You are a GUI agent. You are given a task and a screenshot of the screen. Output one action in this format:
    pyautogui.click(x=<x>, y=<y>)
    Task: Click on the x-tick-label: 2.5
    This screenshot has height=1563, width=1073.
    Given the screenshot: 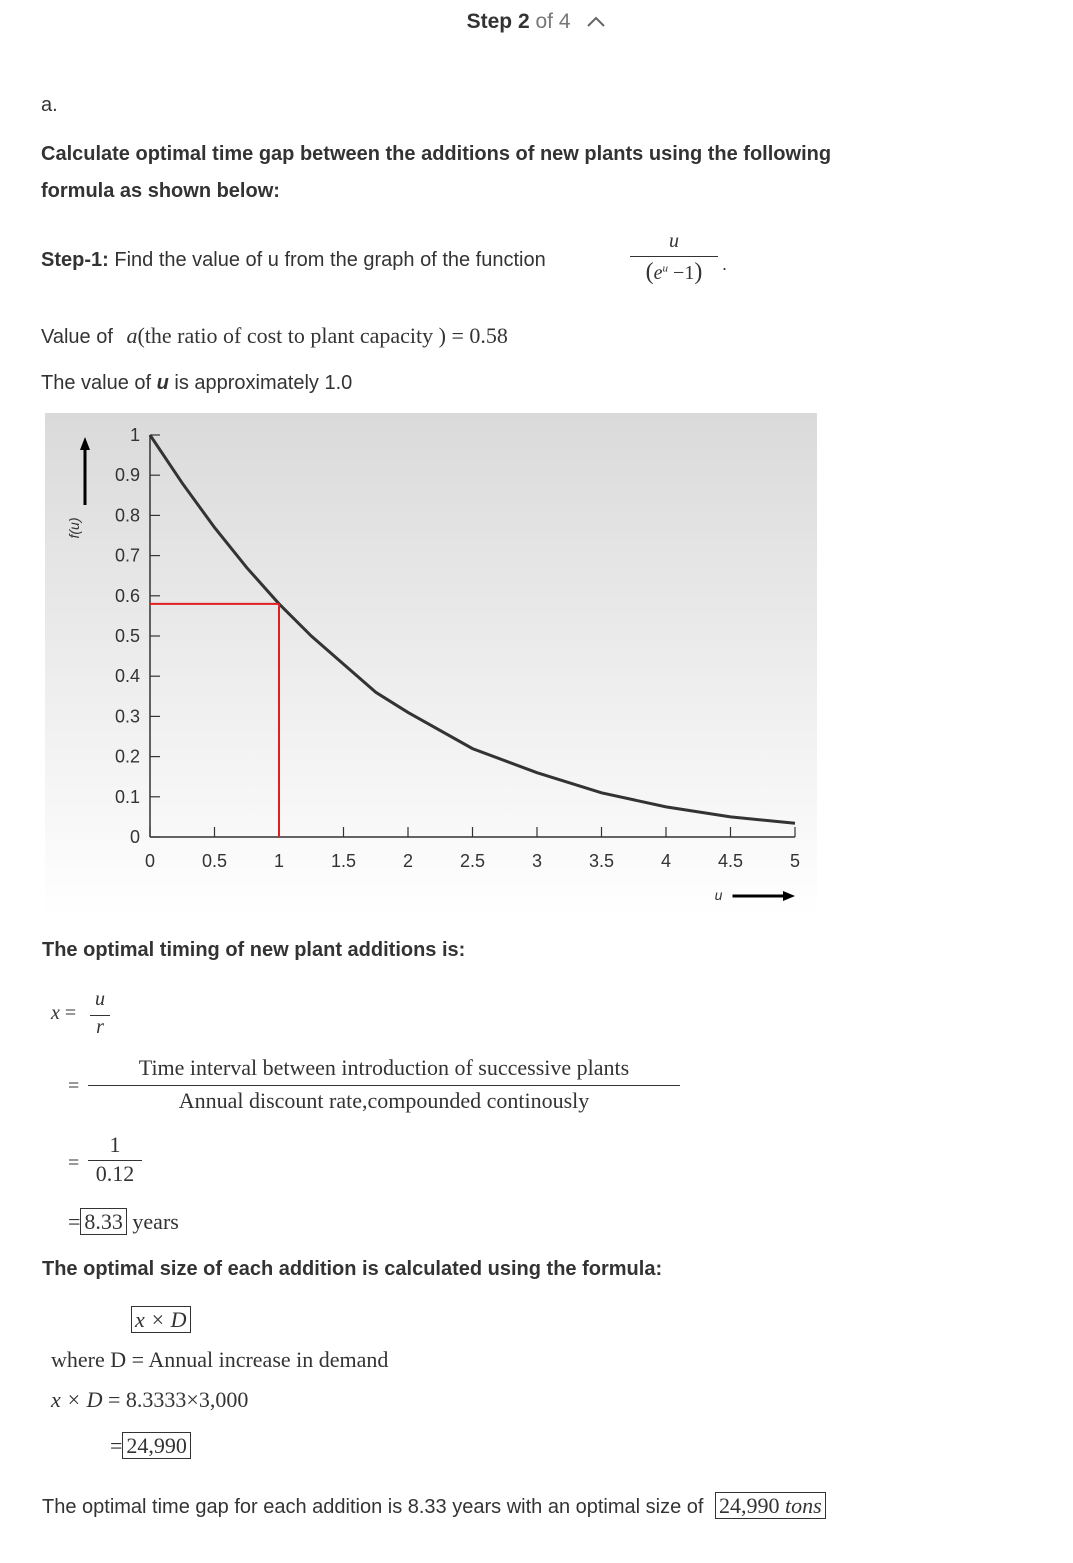 What is the action you would take?
    pyautogui.click(x=472, y=861)
    